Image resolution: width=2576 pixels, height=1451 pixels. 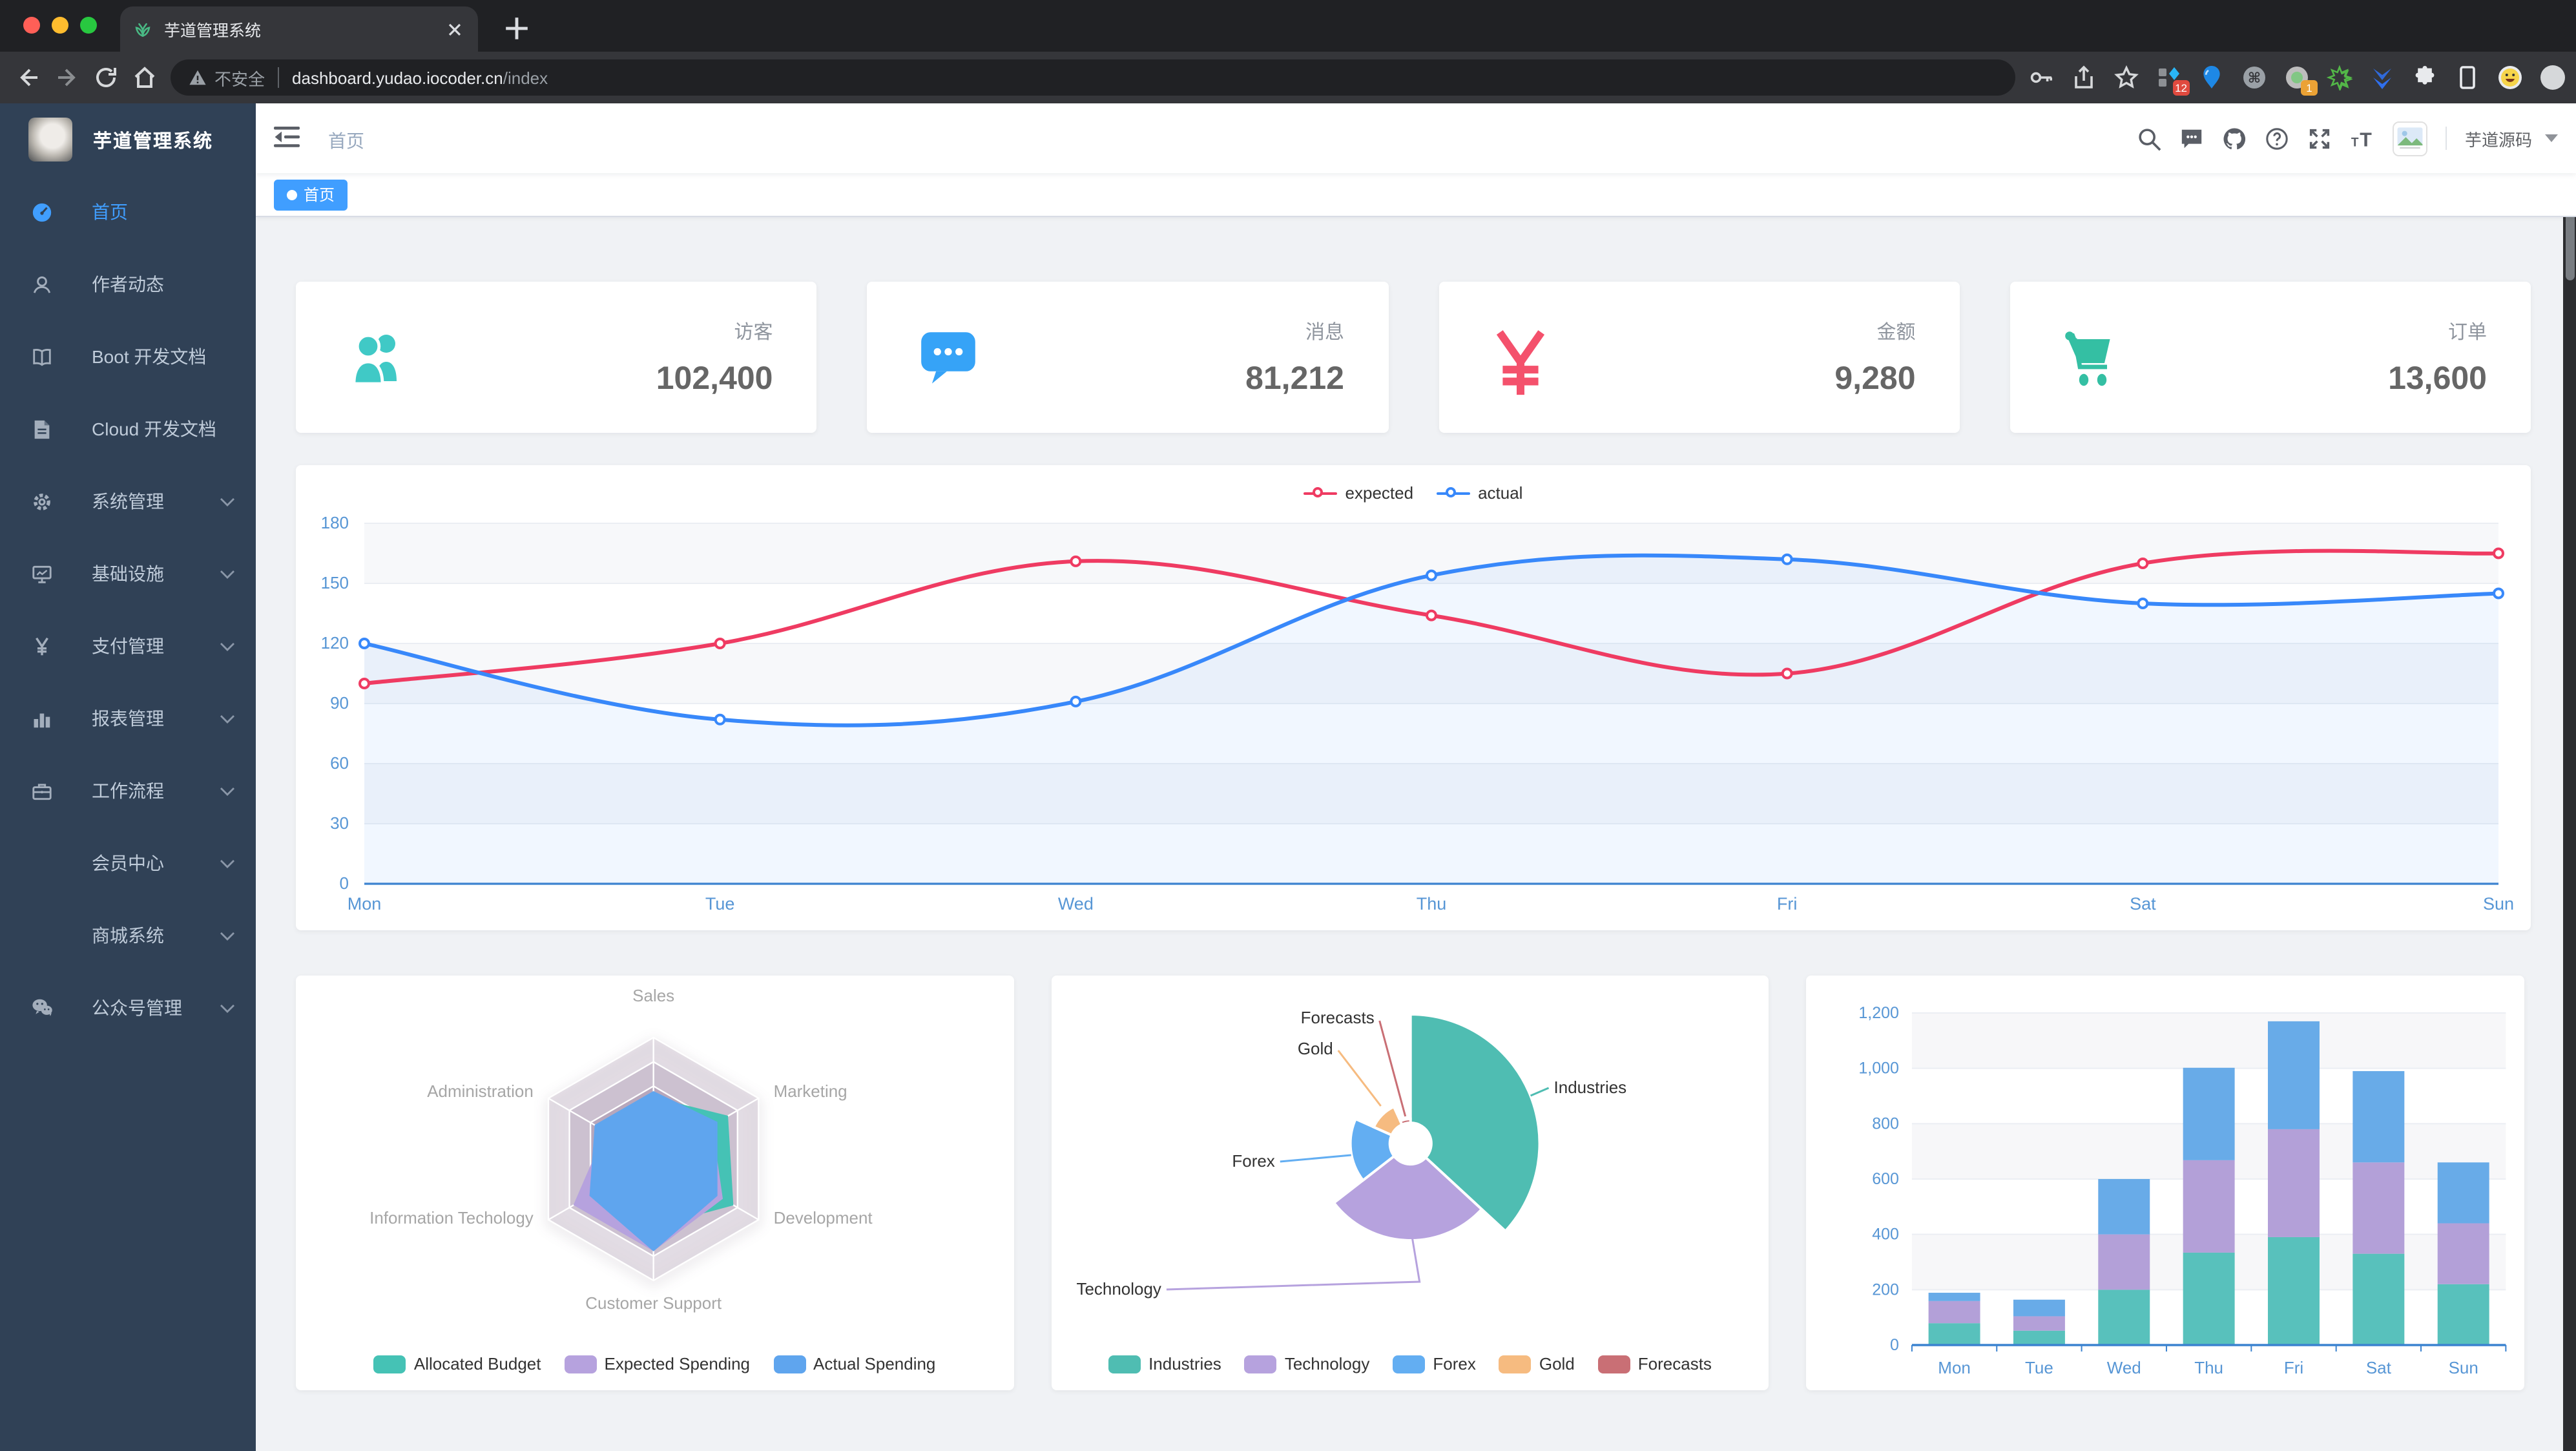 What do you see at coordinates (2277, 138) in the screenshot?
I see `question-icon` at bounding box center [2277, 138].